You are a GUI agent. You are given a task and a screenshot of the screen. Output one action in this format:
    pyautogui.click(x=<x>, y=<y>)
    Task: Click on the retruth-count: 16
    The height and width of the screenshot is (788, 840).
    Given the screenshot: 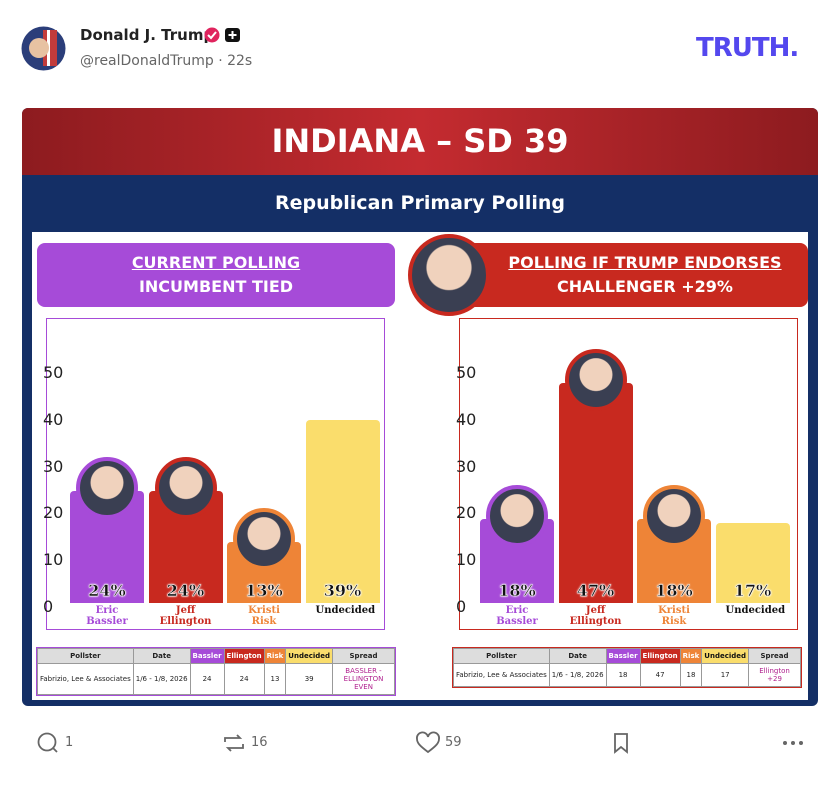 What is the action you would take?
    pyautogui.click(x=259, y=742)
    